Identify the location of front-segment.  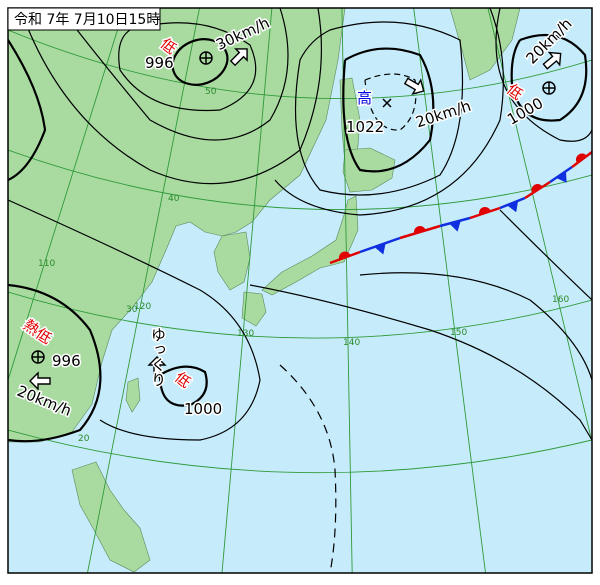
(537, 190).